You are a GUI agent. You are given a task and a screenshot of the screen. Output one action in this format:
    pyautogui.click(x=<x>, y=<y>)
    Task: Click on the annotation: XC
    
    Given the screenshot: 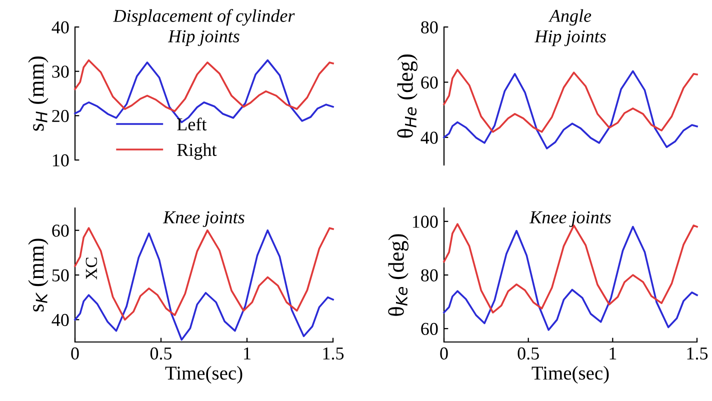 What is the action you would take?
    pyautogui.click(x=92, y=269)
    